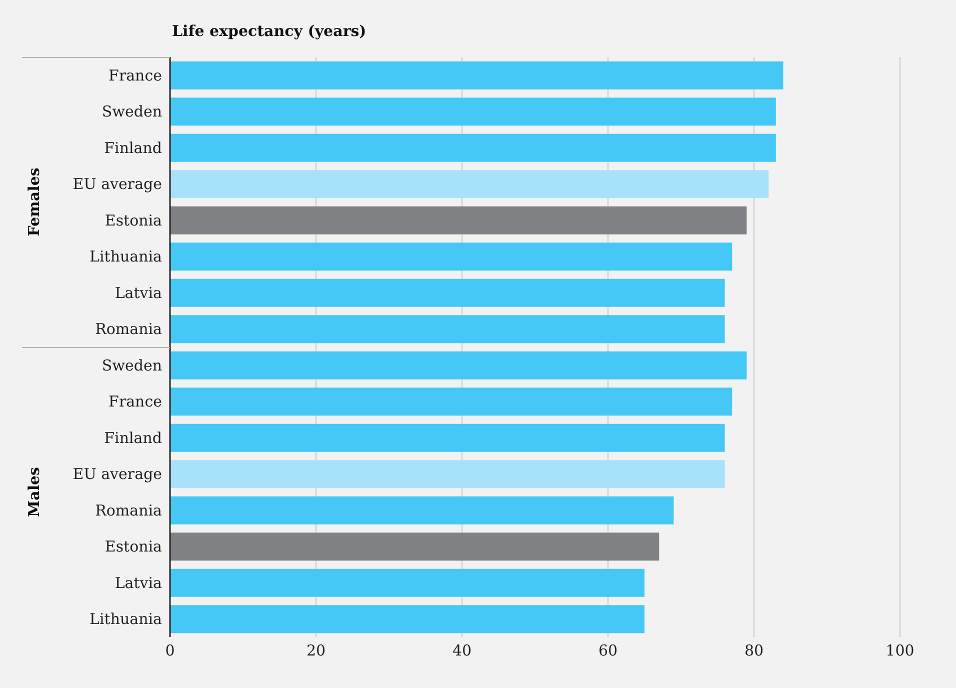 This screenshot has height=688, width=956. Describe the element at coordinates (170, 651) in the screenshot. I see `x-tick-label: 0` at that location.